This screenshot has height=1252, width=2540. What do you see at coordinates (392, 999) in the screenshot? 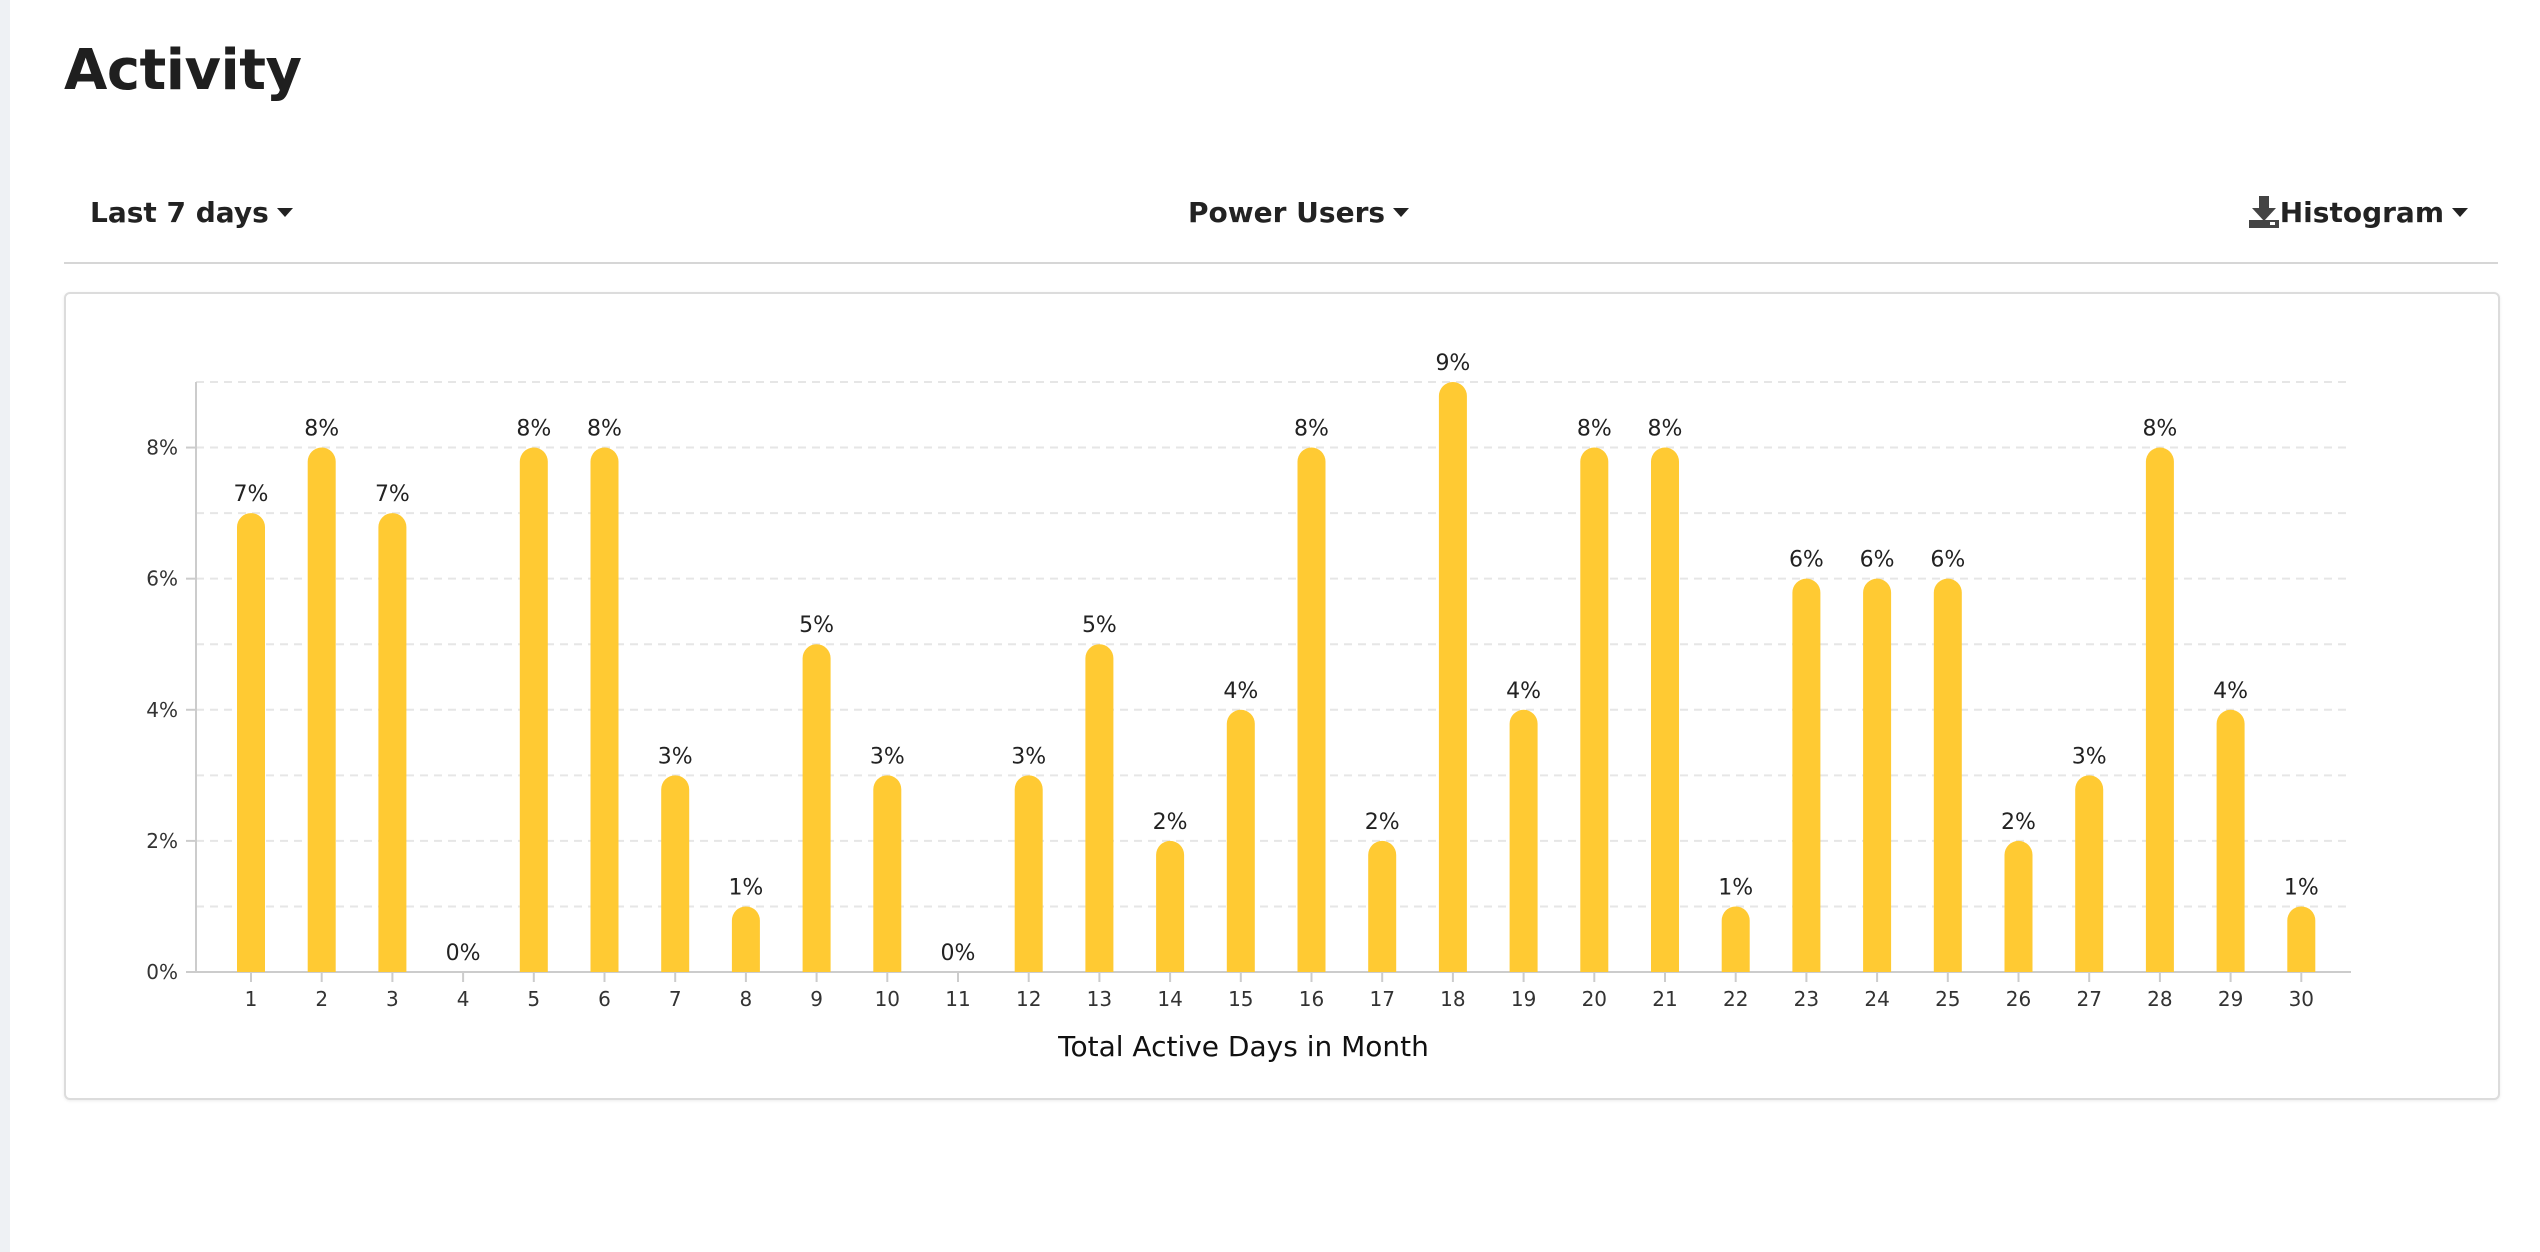
I see `x-tick-label: 3` at bounding box center [392, 999].